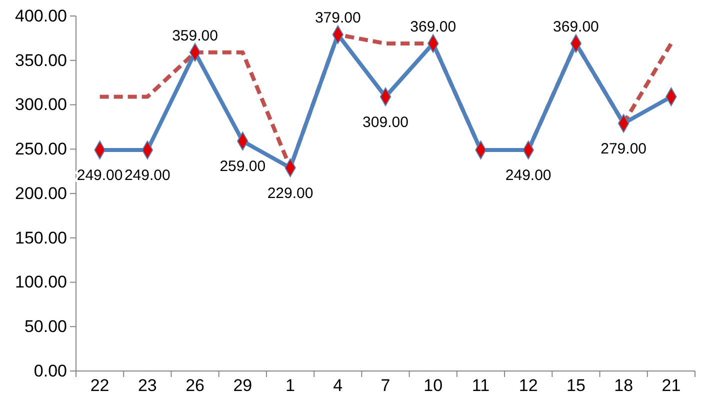 The width and height of the screenshot is (705, 407). What do you see at coordinates (147, 386) in the screenshot?
I see `x-tick-label: 23` at bounding box center [147, 386].